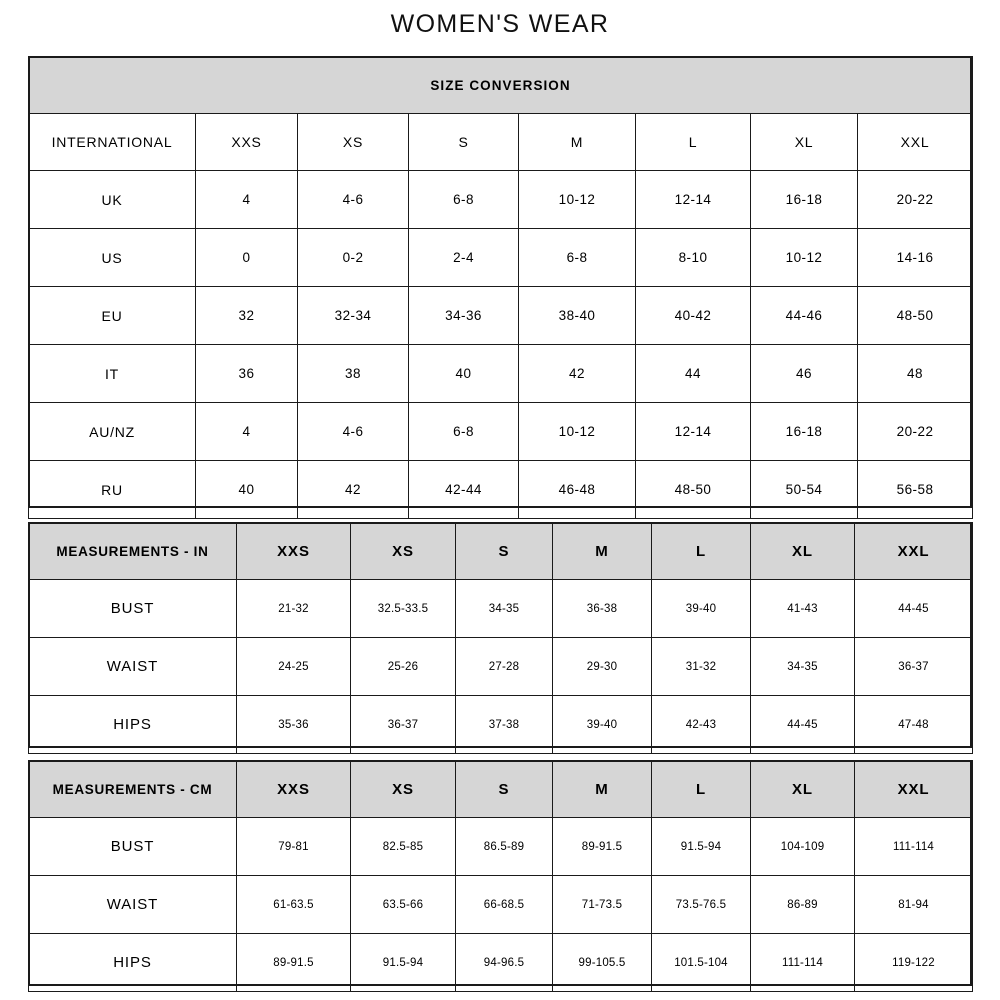 The width and height of the screenshot is (1000, 1000). I want to click on cell-cm-hips-l: 101.5-104, so click(701, 962).